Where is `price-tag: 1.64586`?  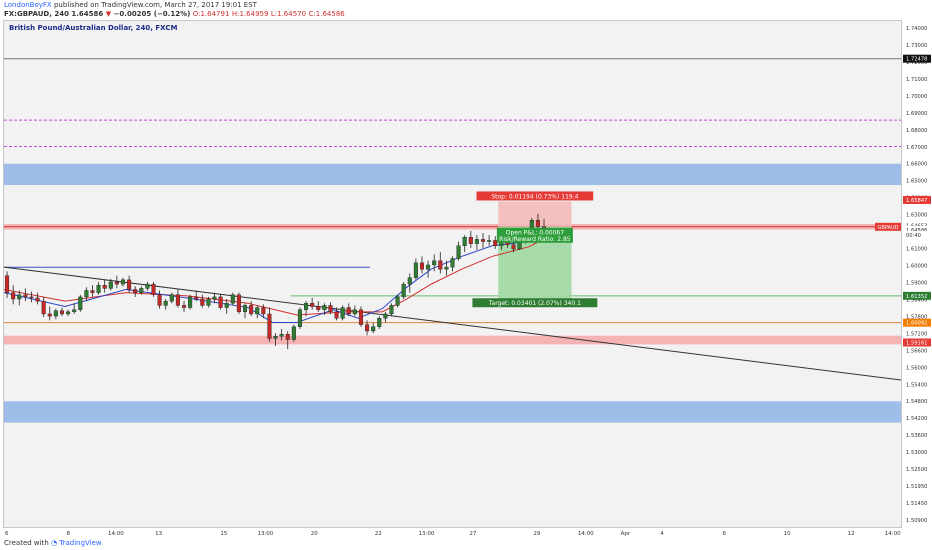 price-tag: 1.64586 is located at coordinates (917, 229).